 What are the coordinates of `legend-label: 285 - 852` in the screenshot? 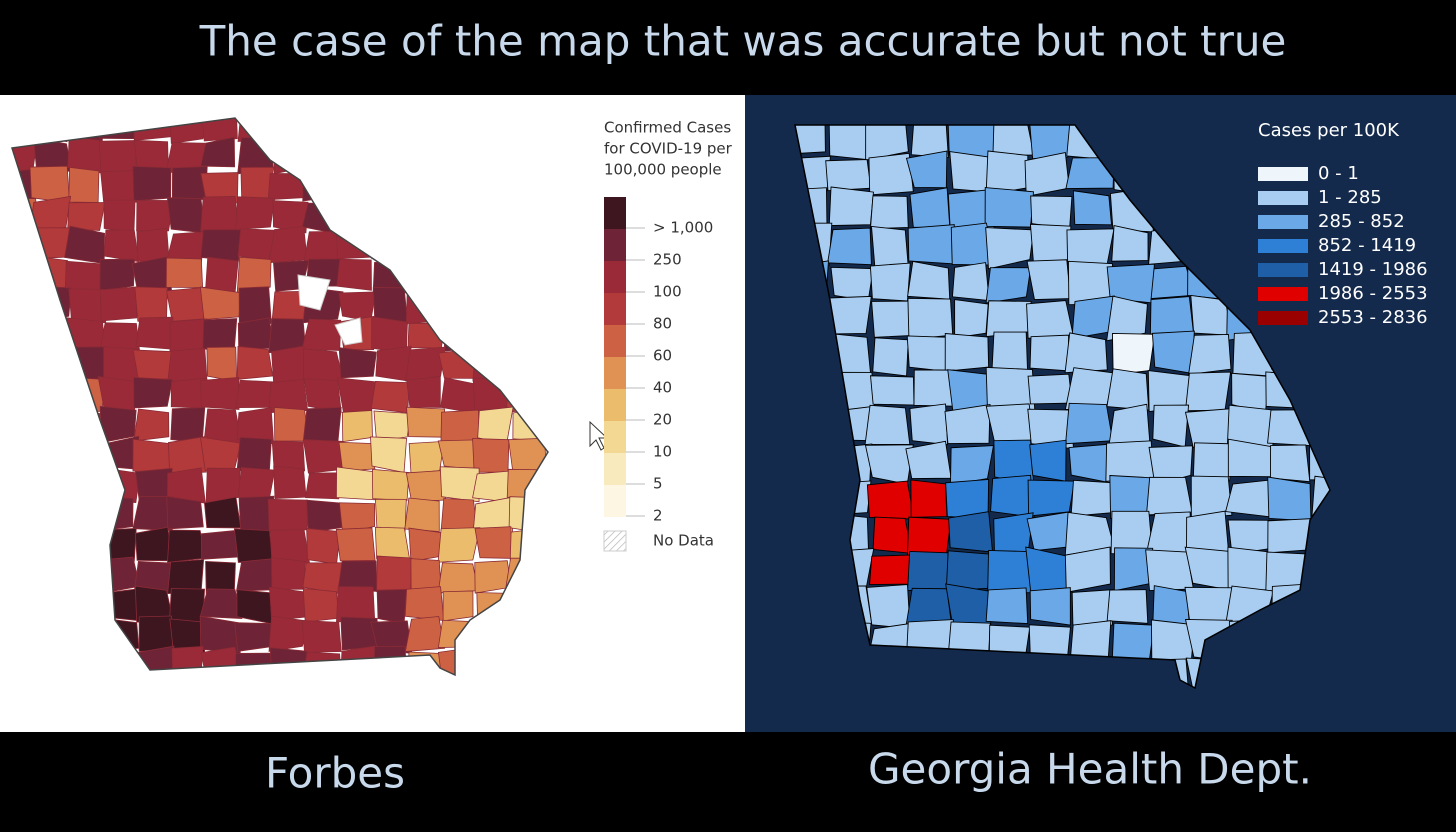 It's located at (1361, 221).